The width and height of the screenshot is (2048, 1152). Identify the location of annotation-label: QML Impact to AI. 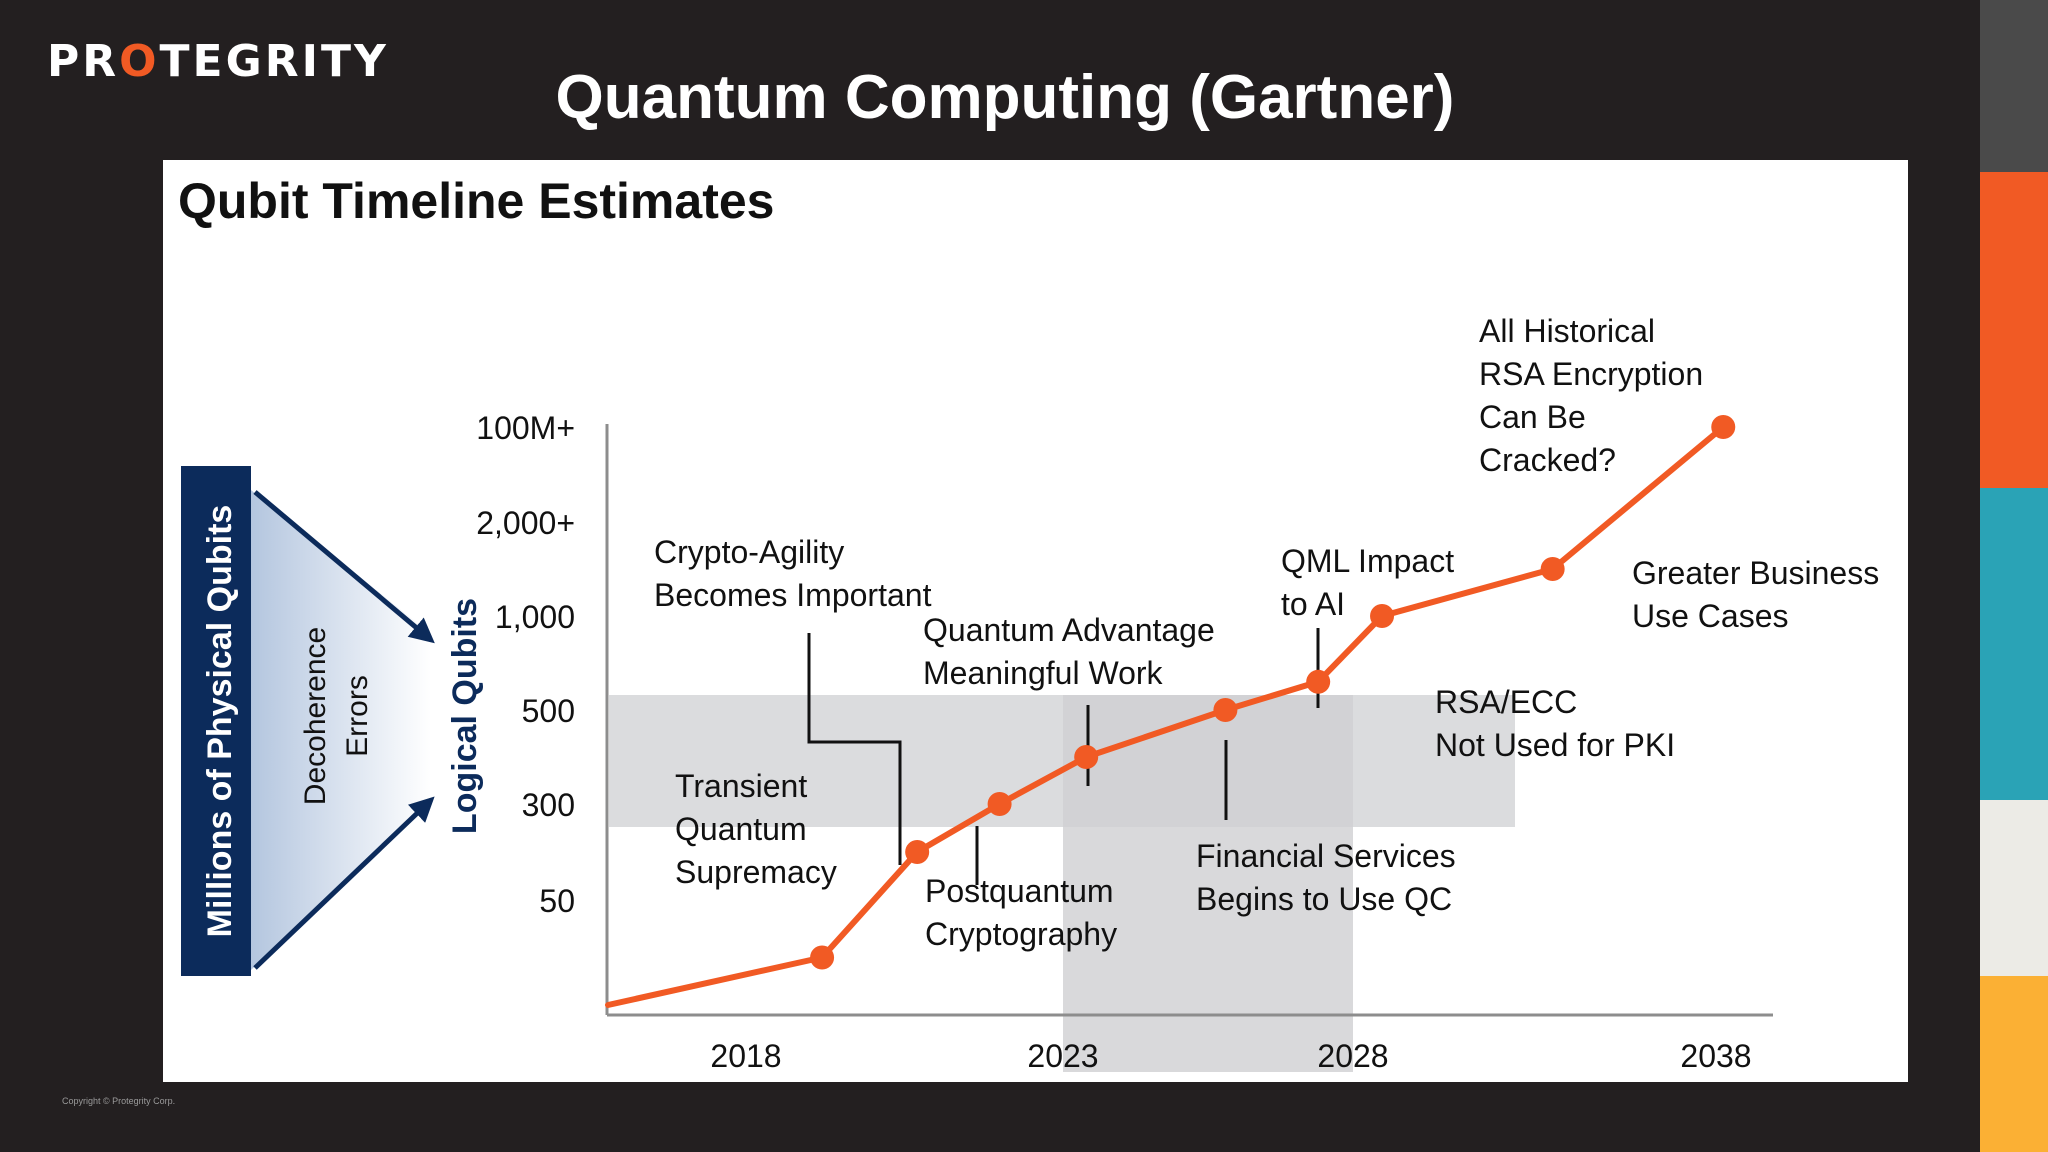
(1367, 582).